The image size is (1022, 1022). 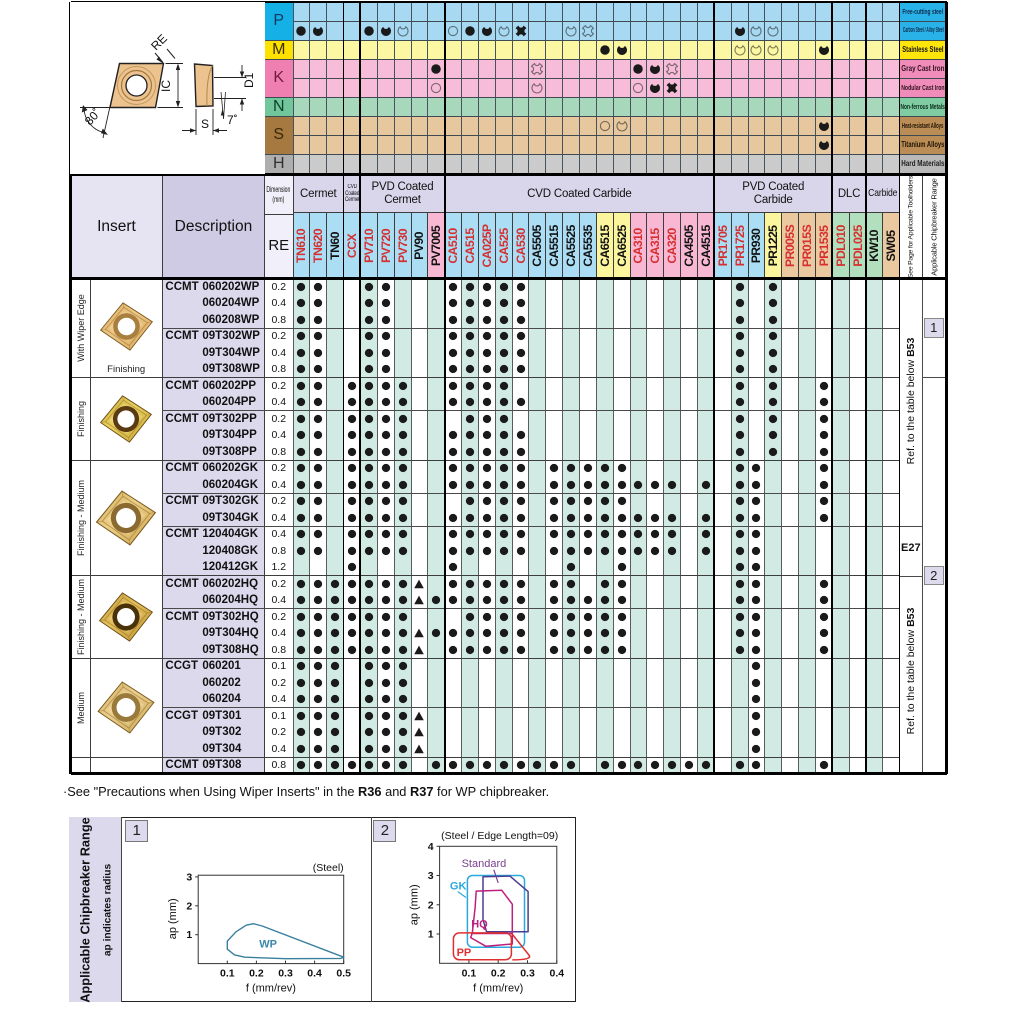 What do you see at coordinates (458, 887) in the screenshot?
I see `svg-text: GK` at bounding box center [458, 887].